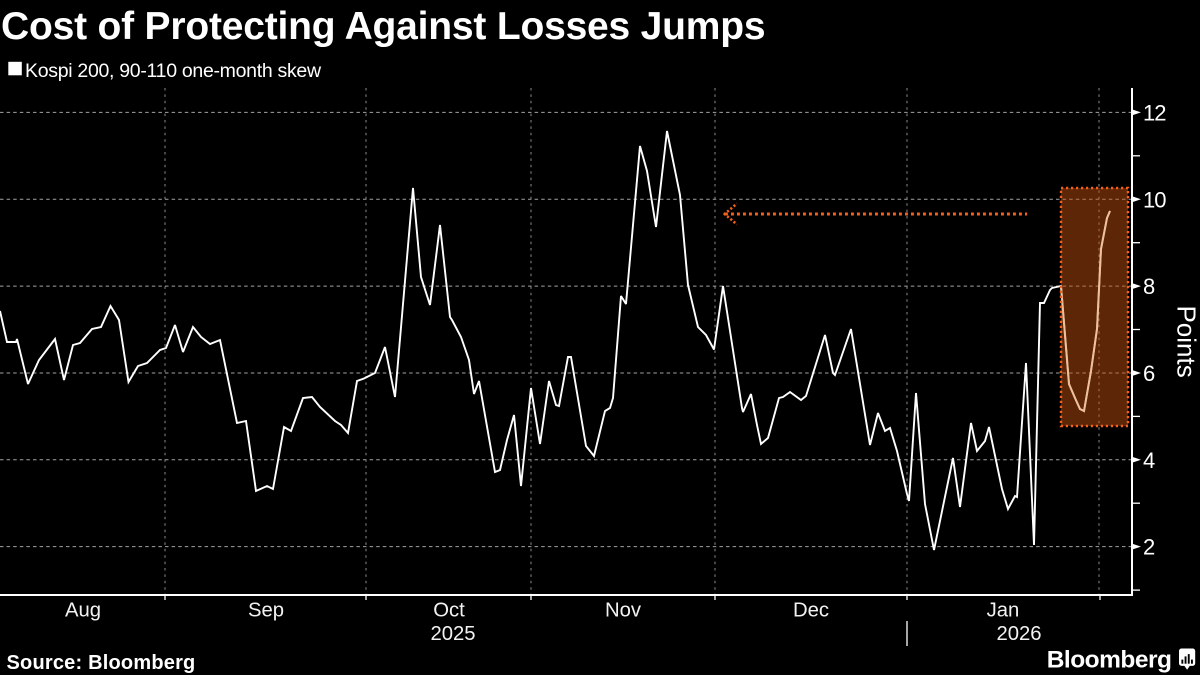 The height and width of the screenshot is (675, 1200). I want to click on svg-text: Jan, so click(1003, 611).